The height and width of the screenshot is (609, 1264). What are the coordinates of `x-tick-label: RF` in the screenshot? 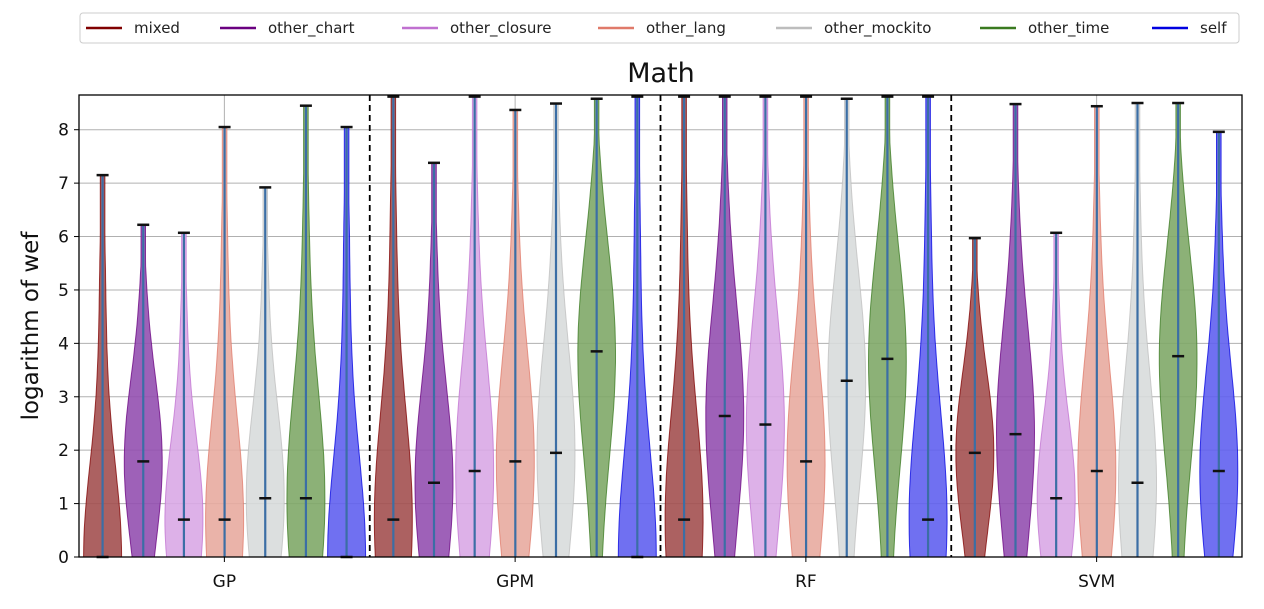 It's located at (806, 582).